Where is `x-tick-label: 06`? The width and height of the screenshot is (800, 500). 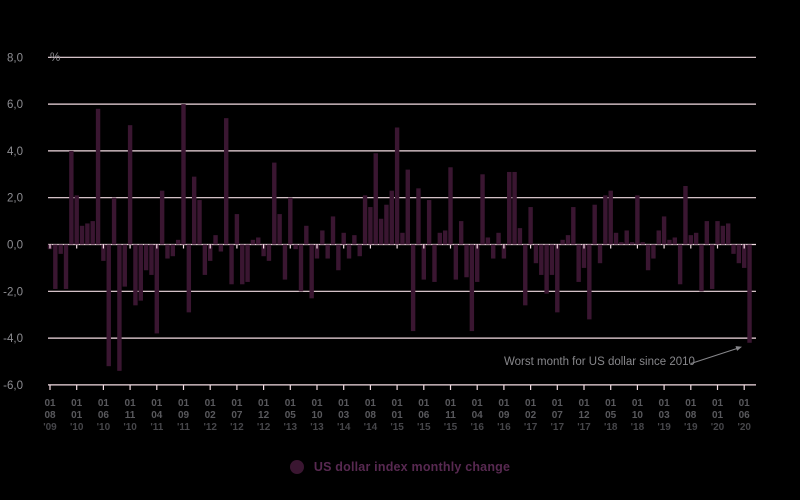
x-tick-label: 06 is located at coordinates (745, 415).